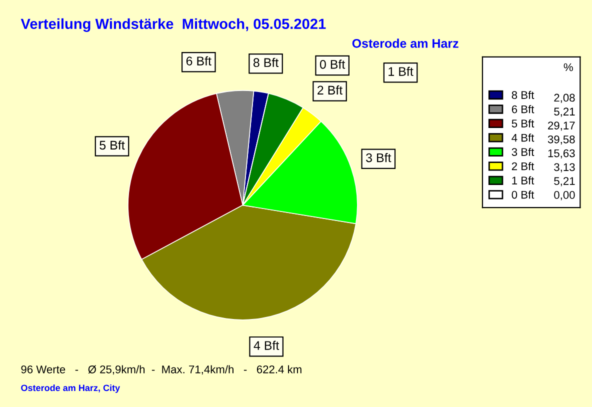 This screenshot has width=592, height=407. I want to click on legend-title: %, so click(568, 67).